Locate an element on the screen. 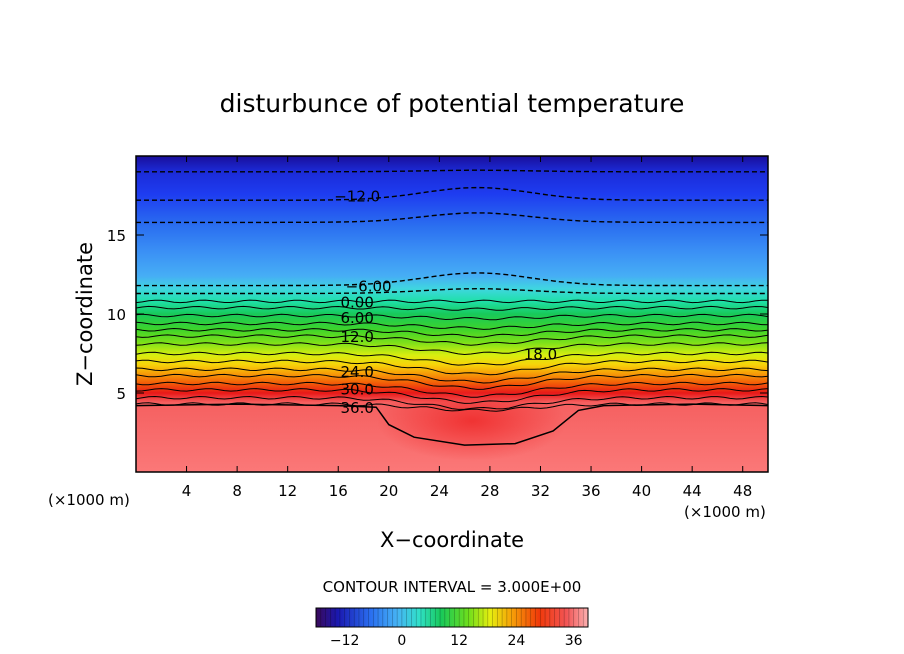  contour-label: 36.0 is located at coordinates (356, 408).